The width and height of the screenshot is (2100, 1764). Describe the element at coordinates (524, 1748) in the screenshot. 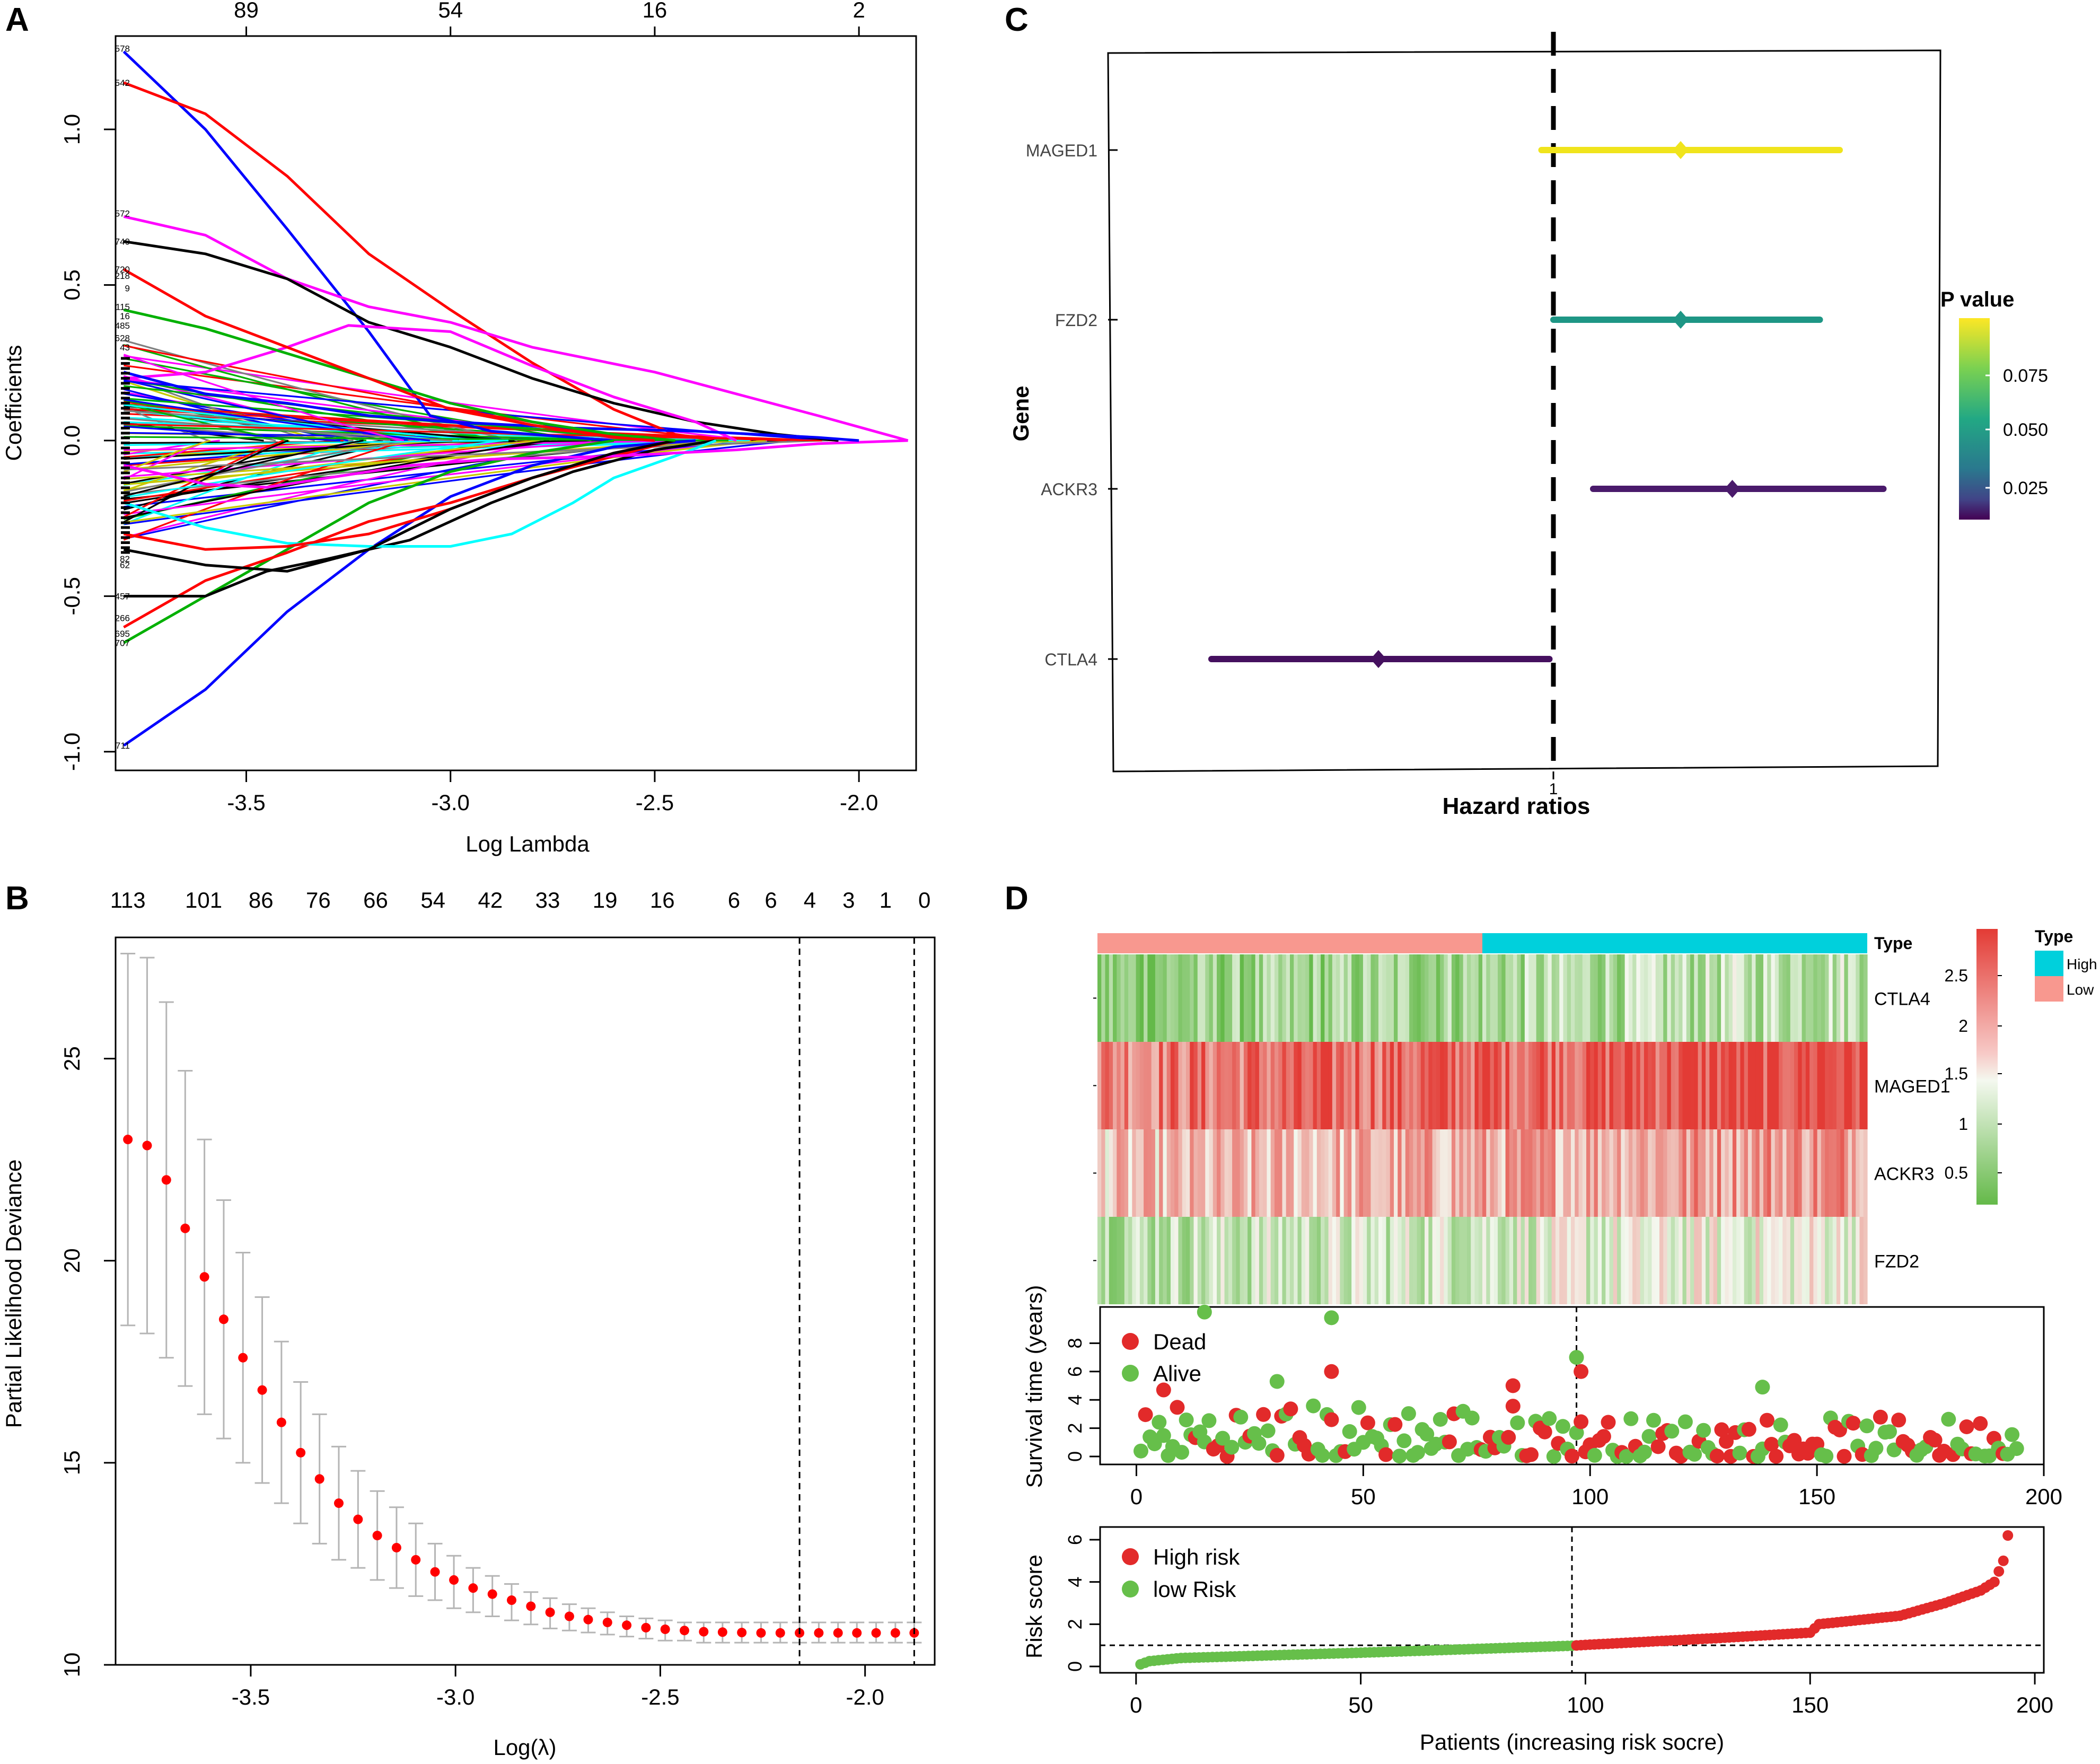

I see `panel-b-x-label: Log(λ)` at that location.